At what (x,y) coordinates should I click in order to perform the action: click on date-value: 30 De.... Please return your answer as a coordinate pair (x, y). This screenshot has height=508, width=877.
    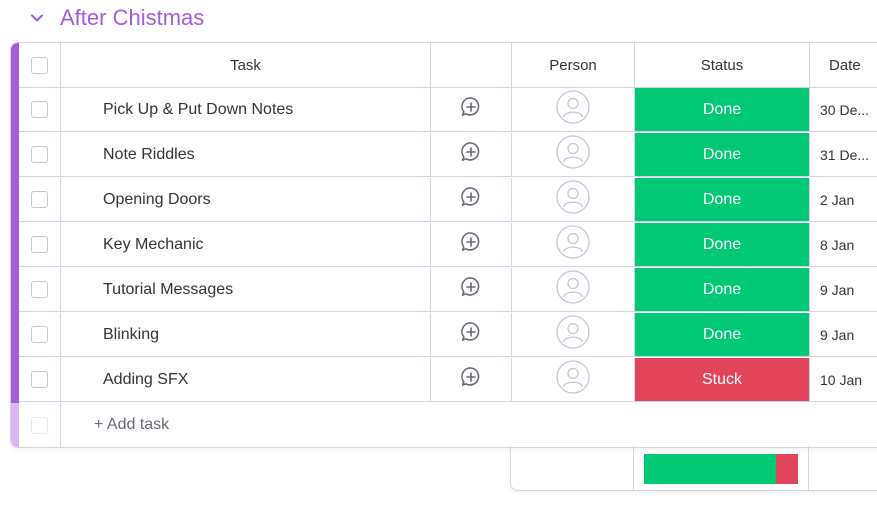
    Looking at the image, I should click on (845, 109).